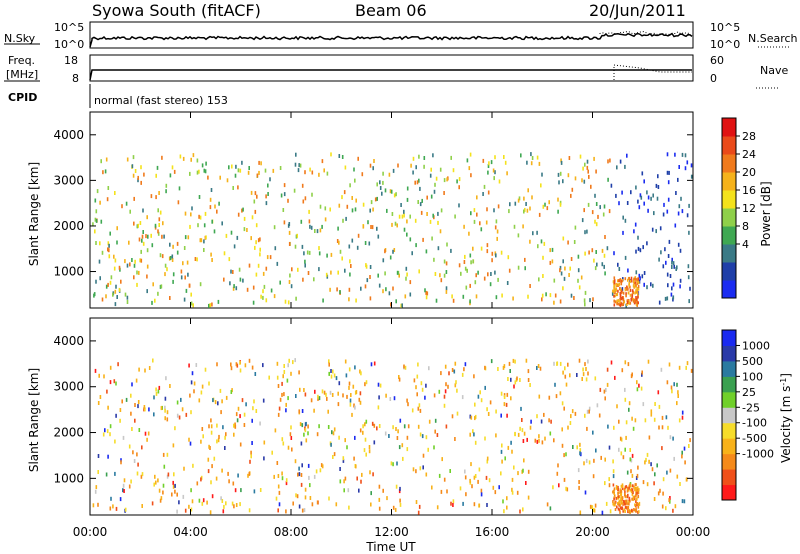 The image size is (800, 554). What do you see at coordinates (751, 407) in the screenshot?
I see `colorbar-tick-label: -25` at bounding box center [751, 407].